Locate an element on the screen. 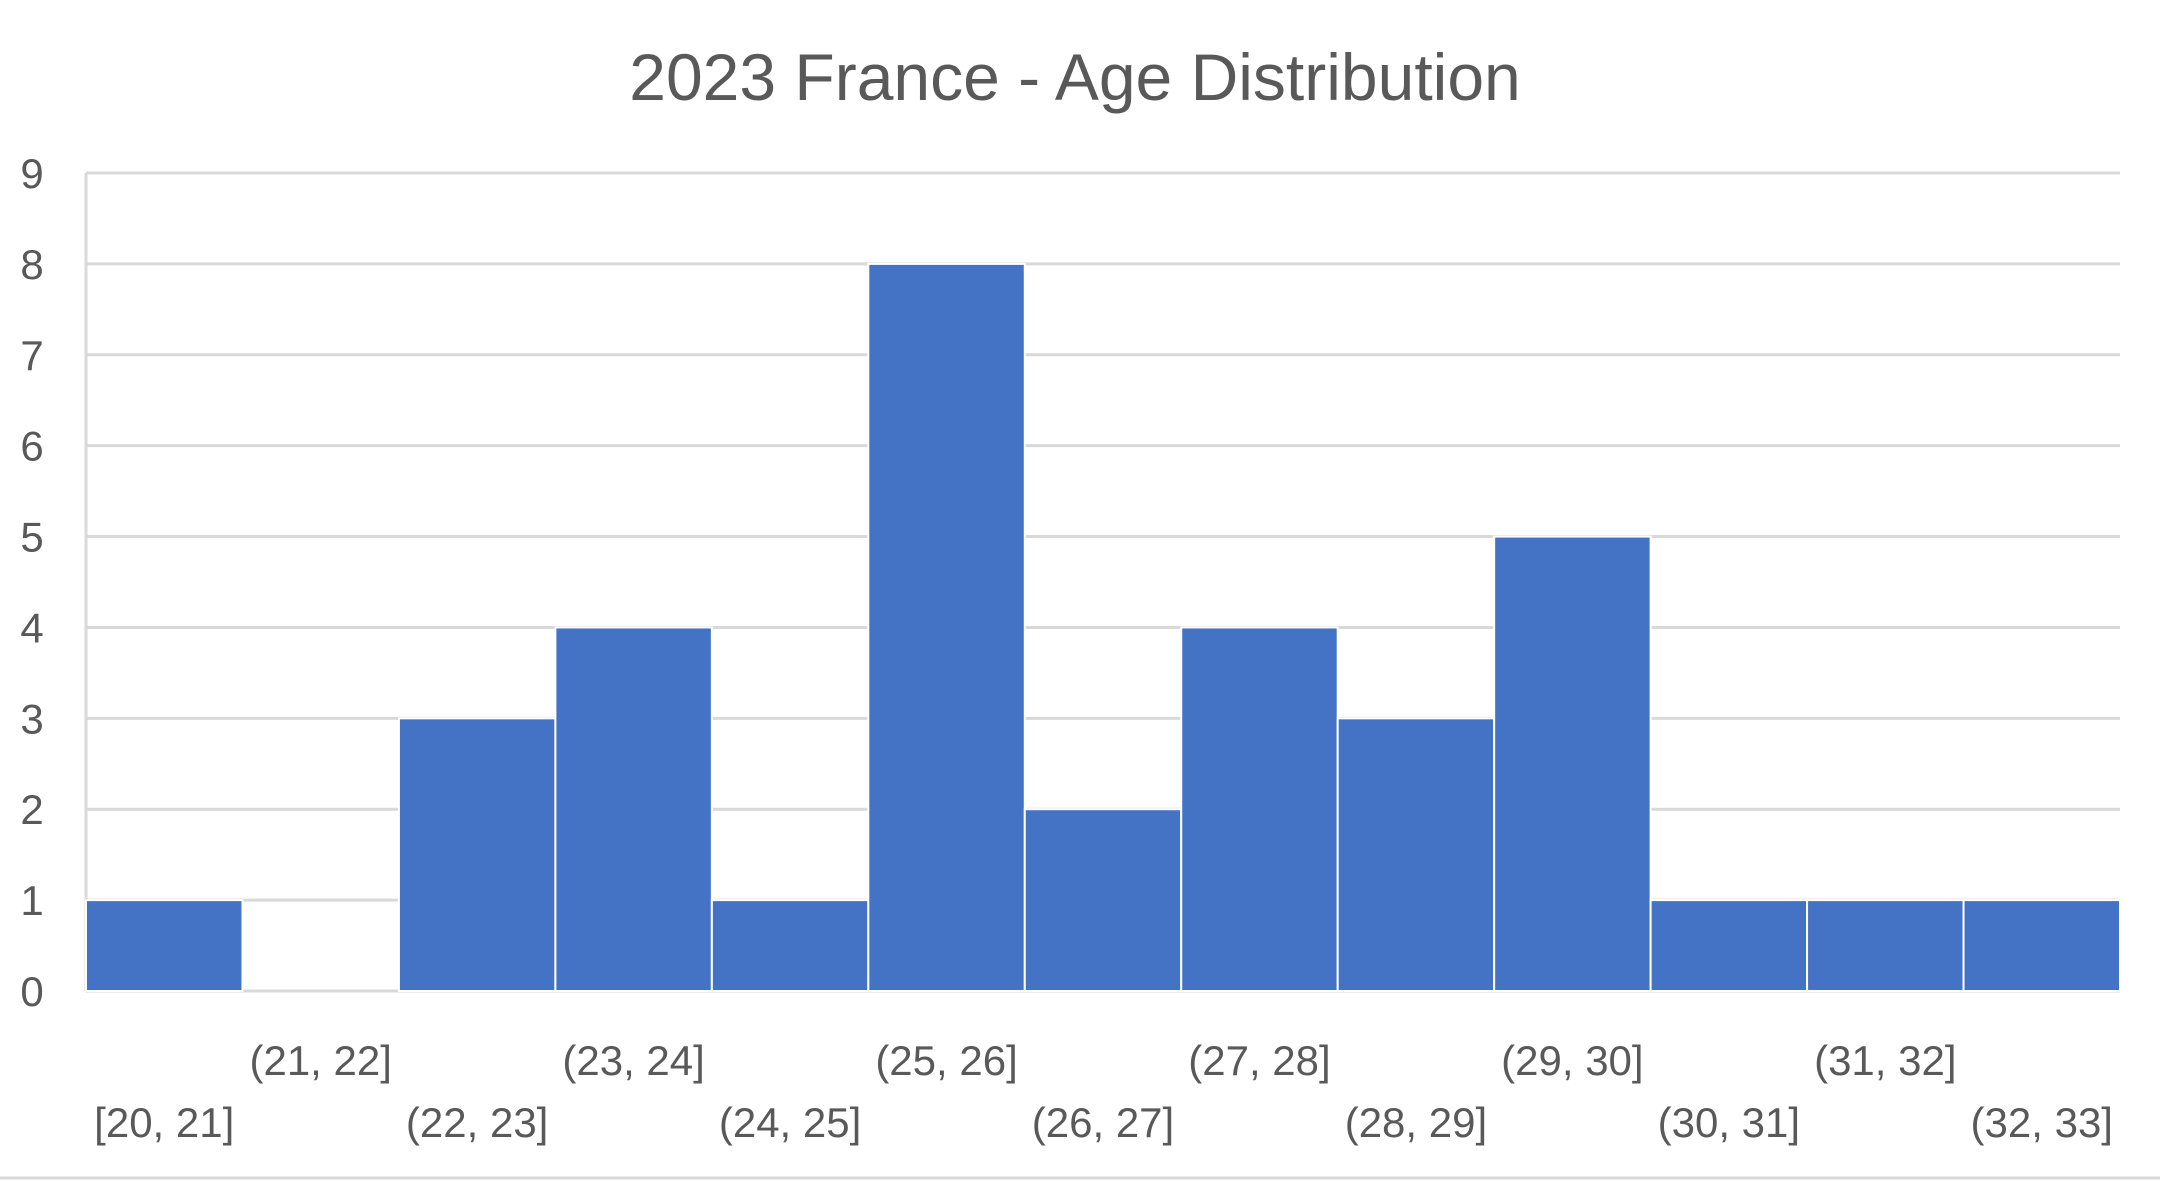 Image resolution: width=2160 pixels, height=1182 pixels. x-tick-label: (22, 23] is located at coordinates (477, 1122).